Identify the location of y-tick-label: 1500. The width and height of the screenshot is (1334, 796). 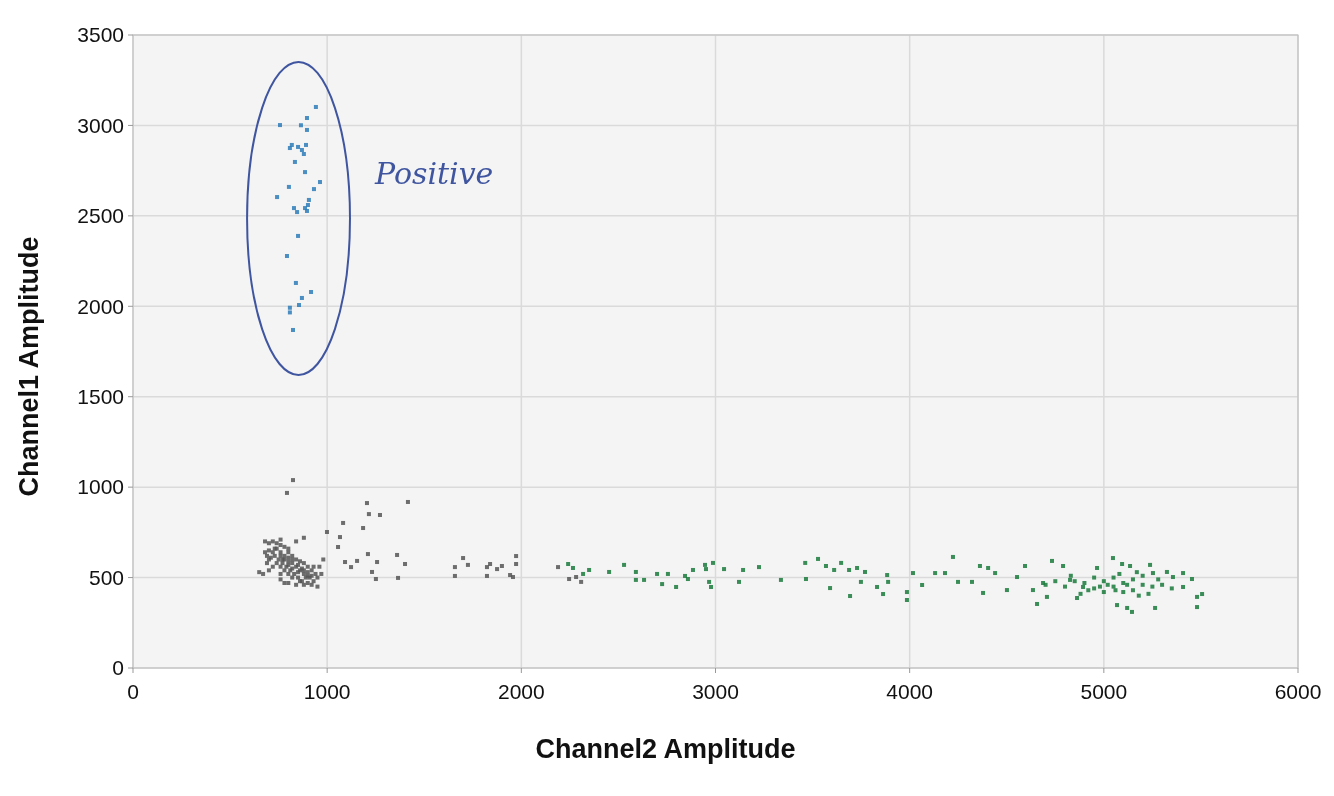
(100, 397).